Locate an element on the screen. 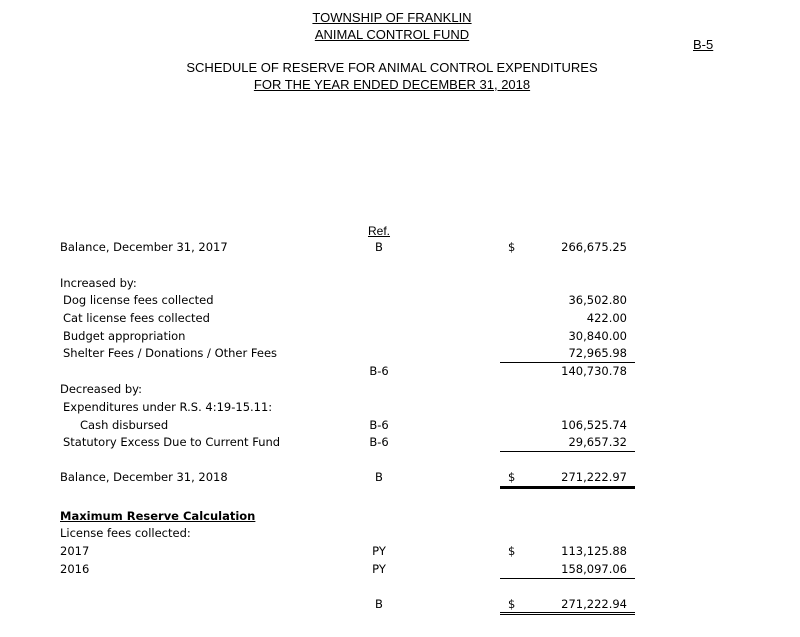 This screenshot has width=800, height=637. row-amount: 72,965.98 is located at coordinates (597, 353).